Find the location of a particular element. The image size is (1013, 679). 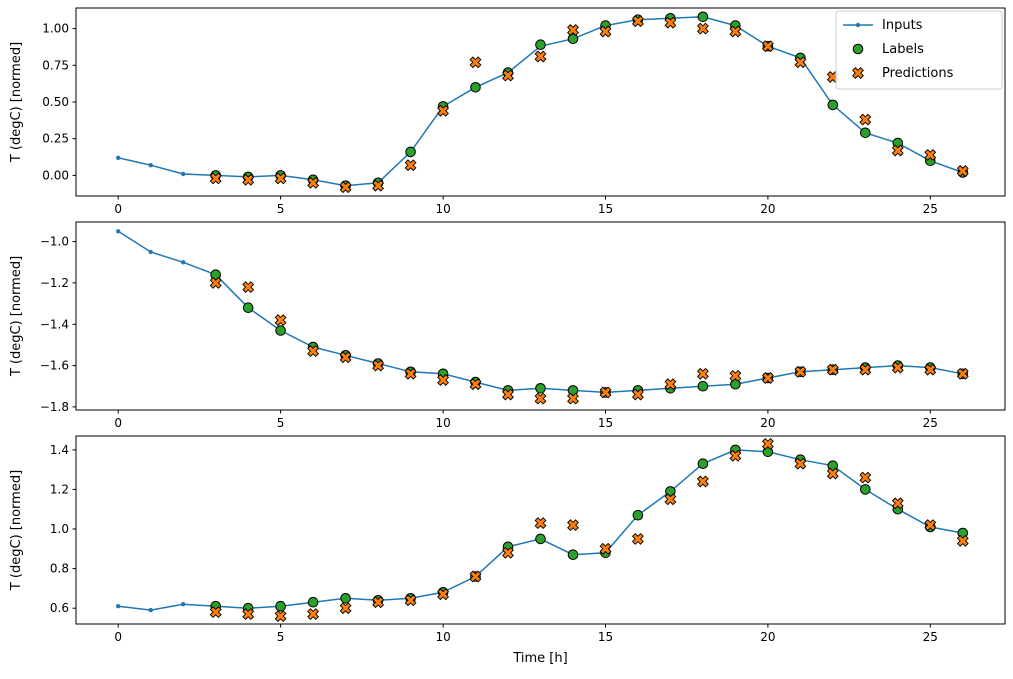

legend: Inputs Labels Predictions is located at coordinates (919, 50).